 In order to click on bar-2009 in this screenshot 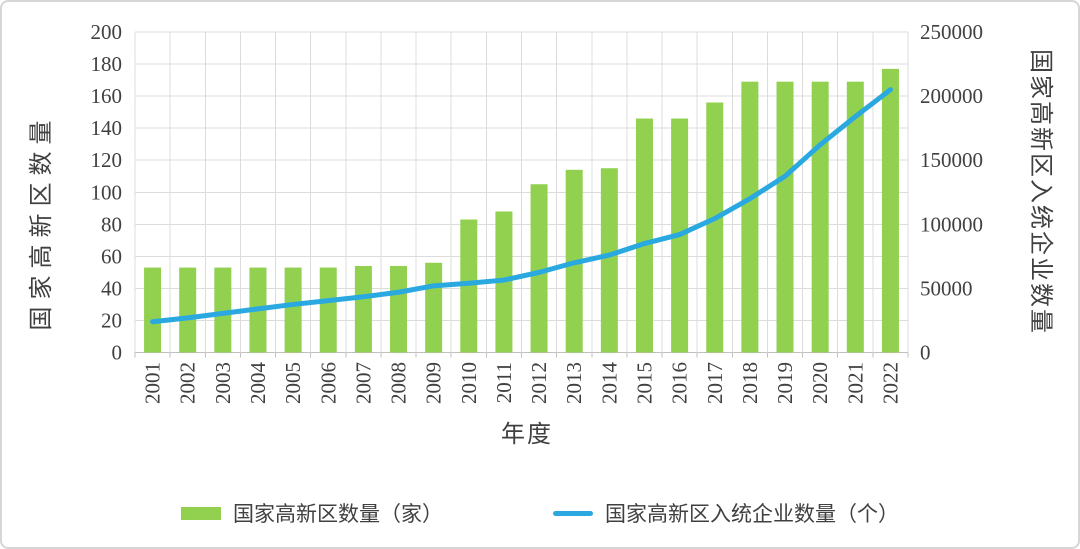, I will do `click(434, 307)`.